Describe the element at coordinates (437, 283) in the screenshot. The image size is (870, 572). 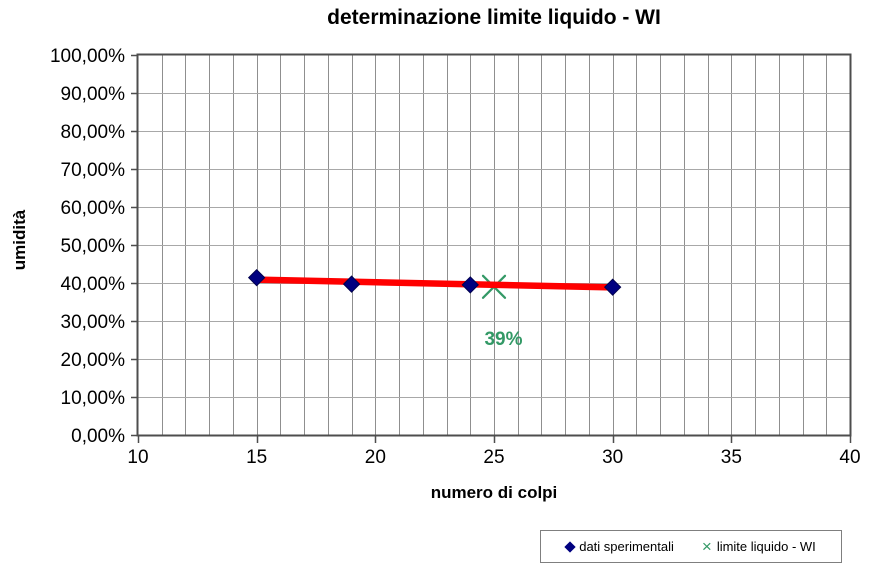
I see `trendline` at that location.